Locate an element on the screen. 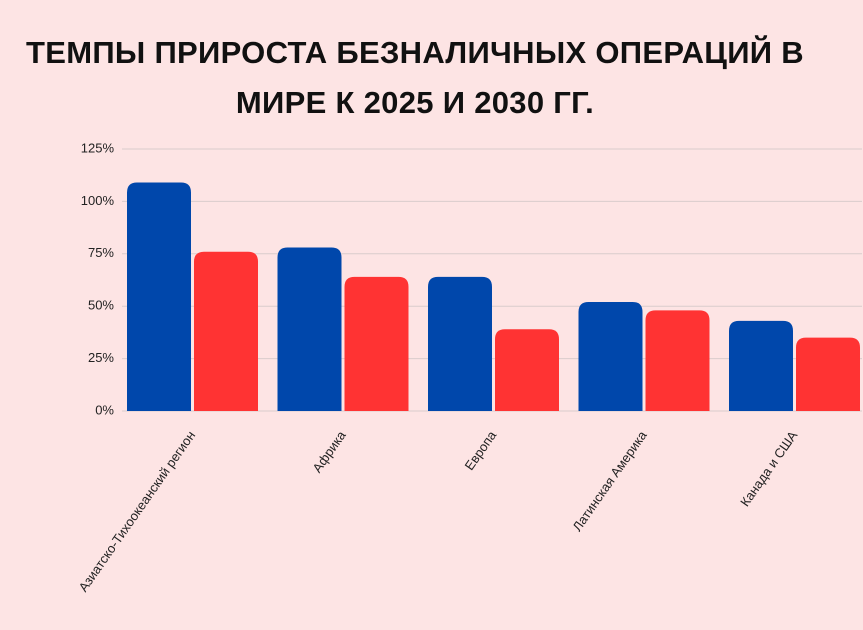  y-tick-label: 75% is located at coordinates (101, 252).